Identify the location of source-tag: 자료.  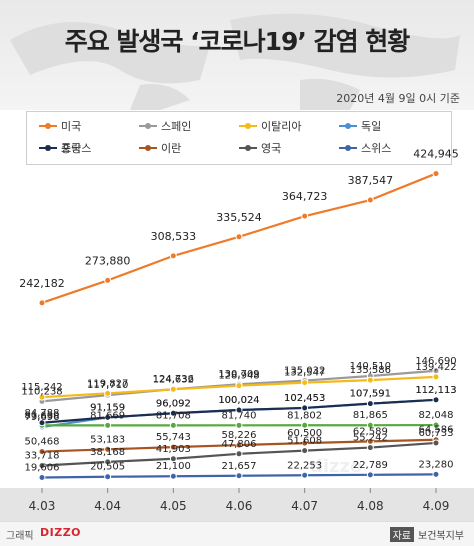
(402, 534).